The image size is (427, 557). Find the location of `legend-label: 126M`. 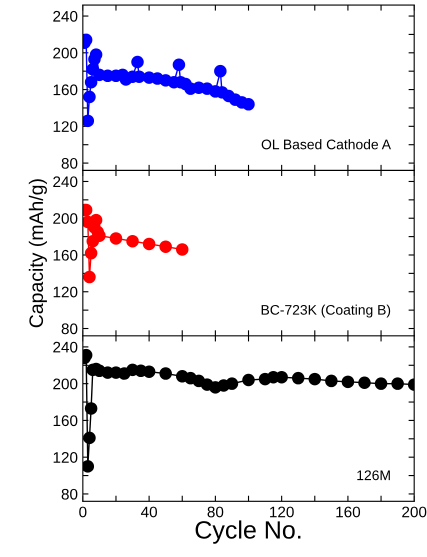

legend-label: 126M is located at coordinates (373, 475).